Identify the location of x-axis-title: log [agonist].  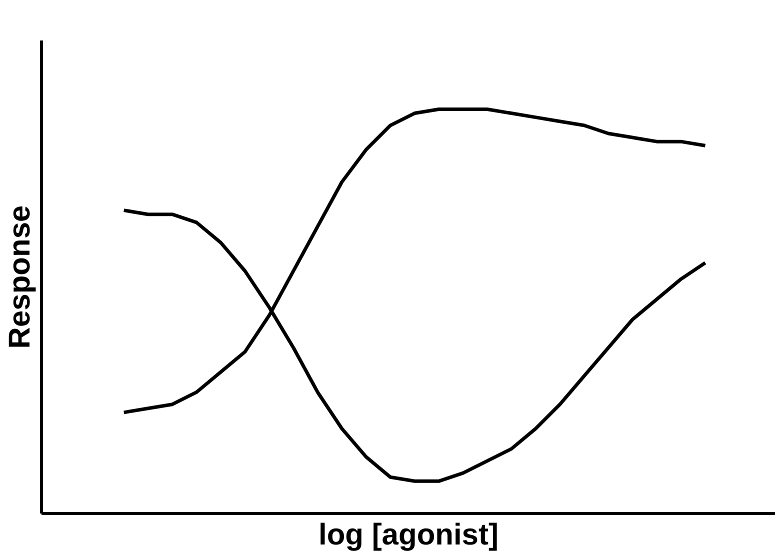
(408, 535).